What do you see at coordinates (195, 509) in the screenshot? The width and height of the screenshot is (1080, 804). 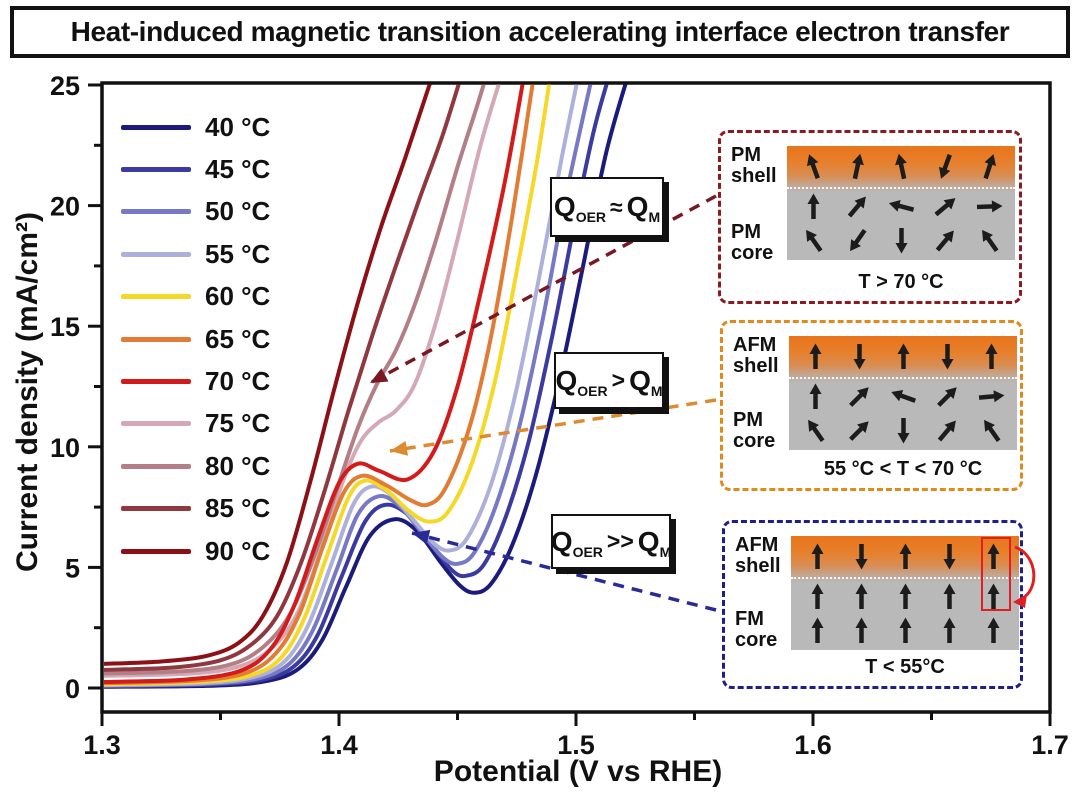 I see `legend-item-85c: 85 °C` at bounding box center [195, 509].